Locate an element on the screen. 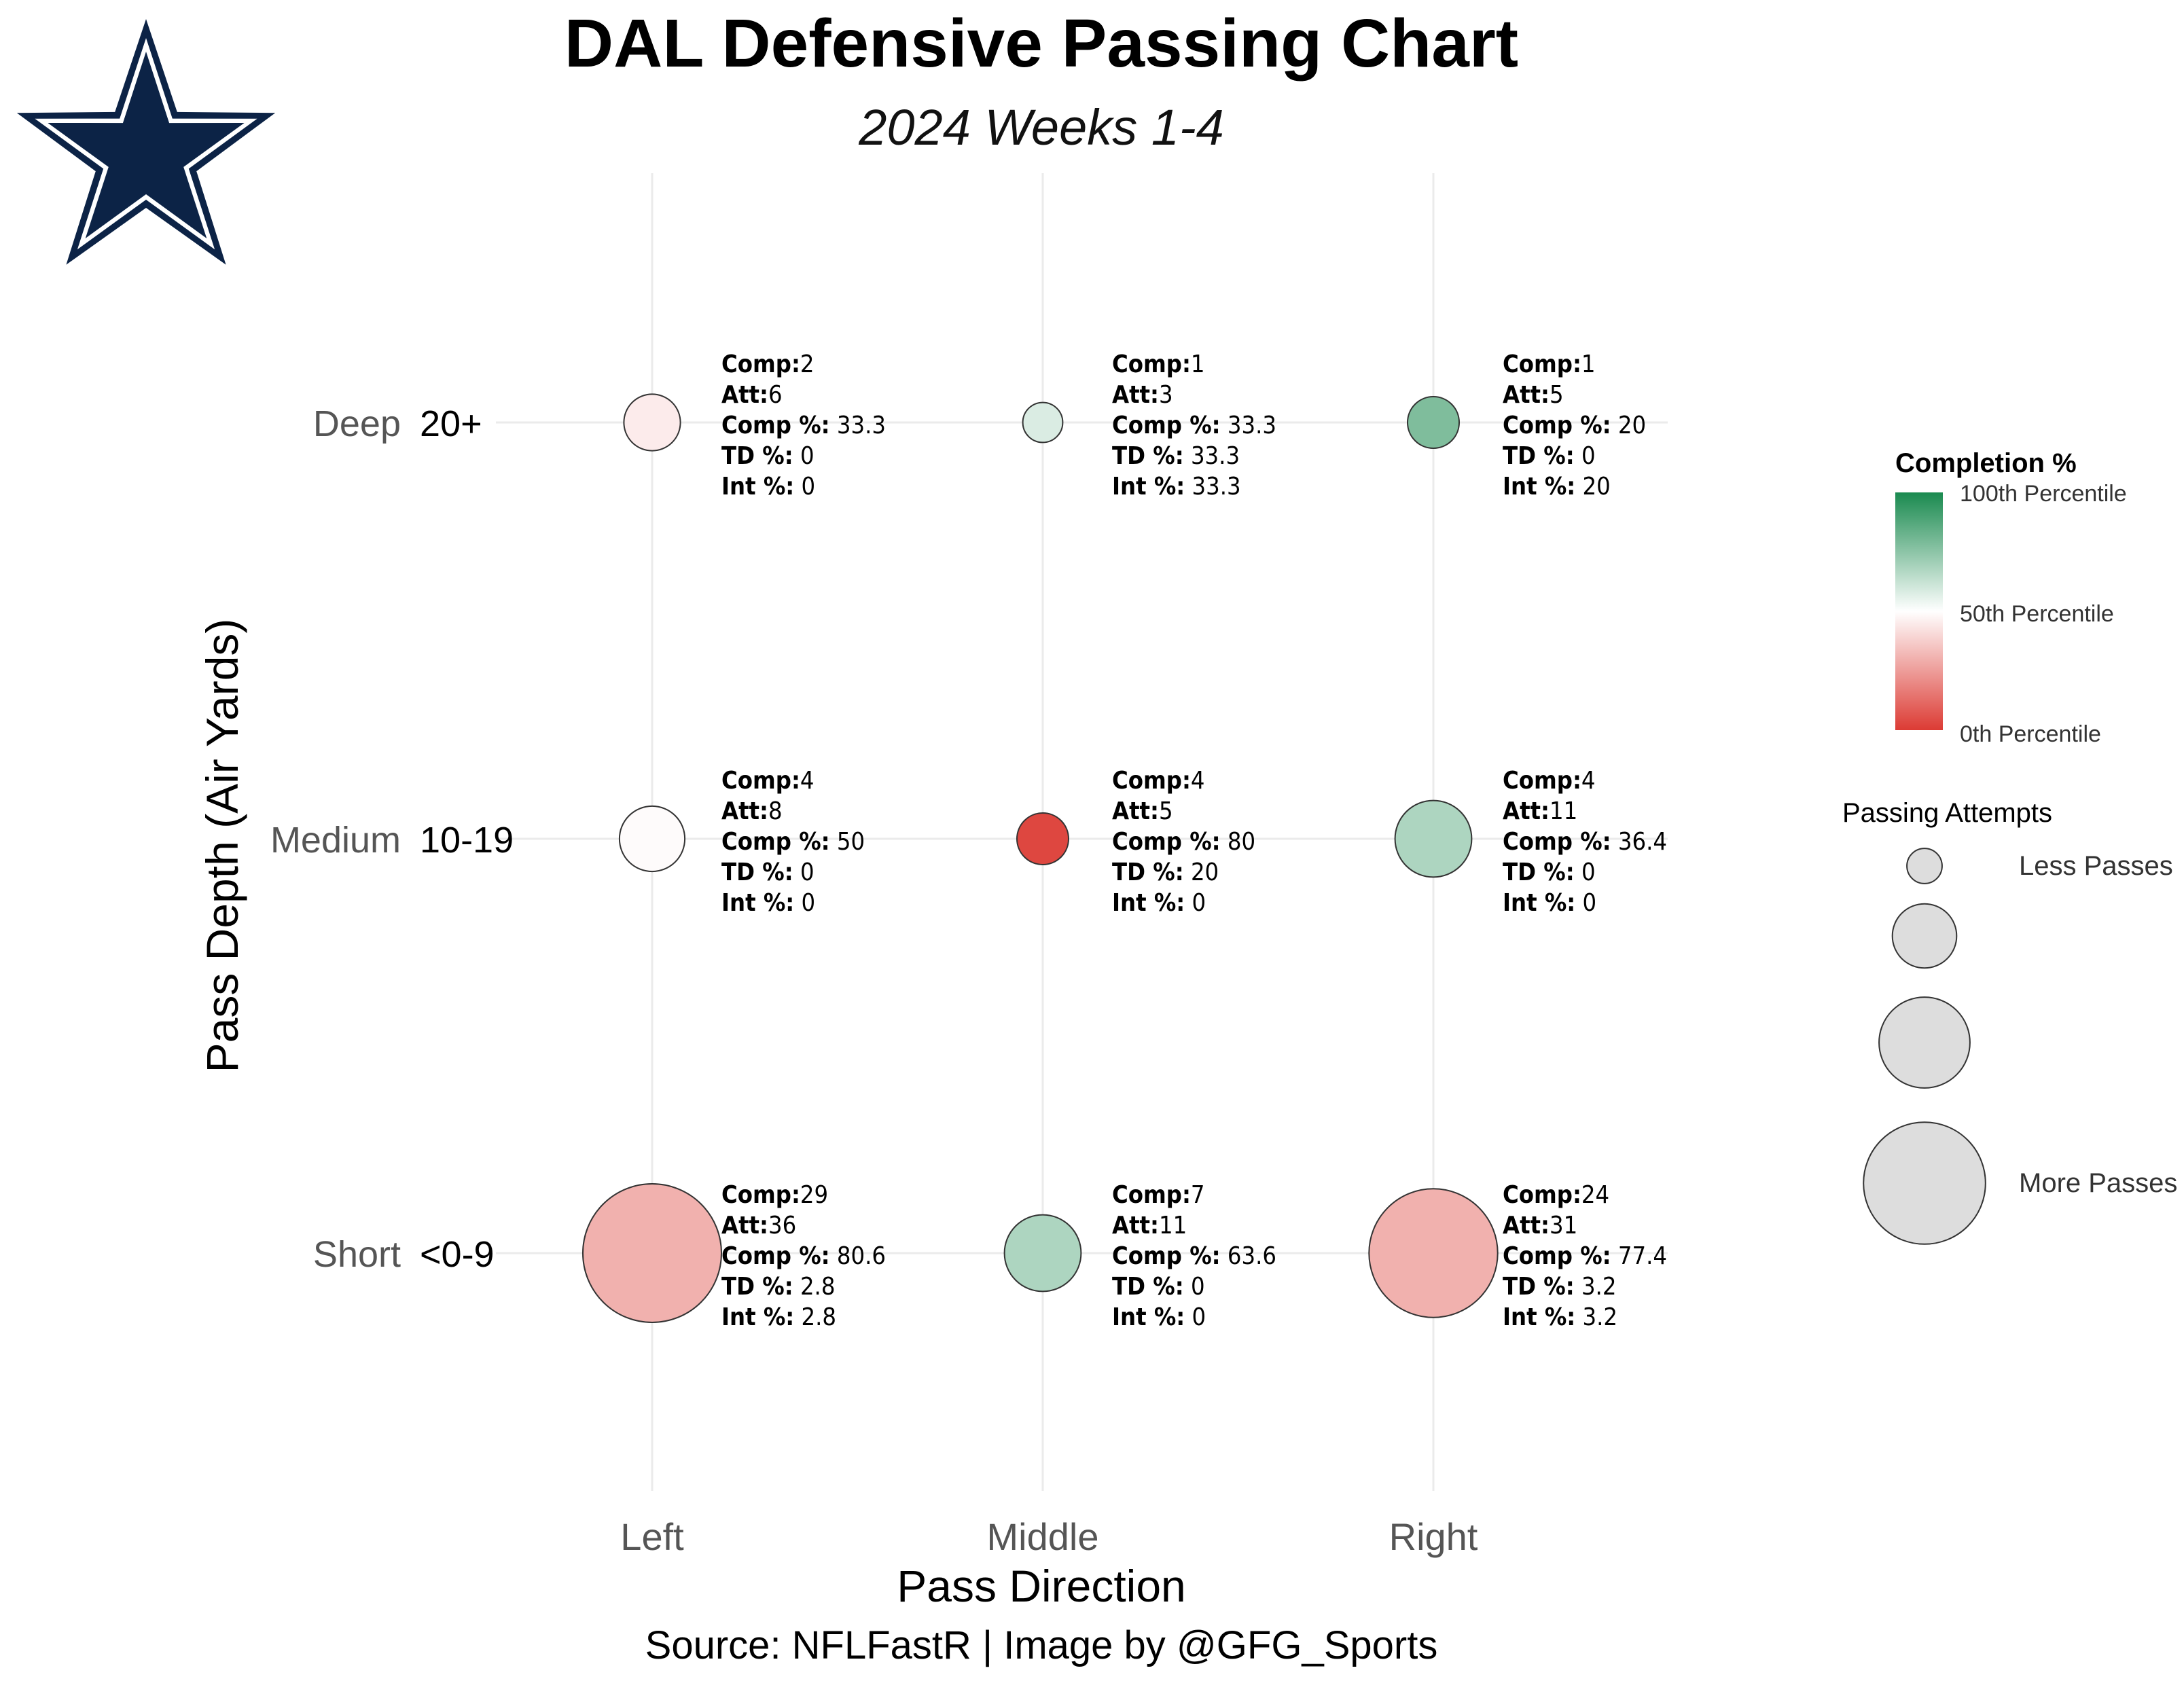 This screenshot has height=1681, width=2184. colorbar-label: 50th Percentile is located at coordinates (2037, 614).